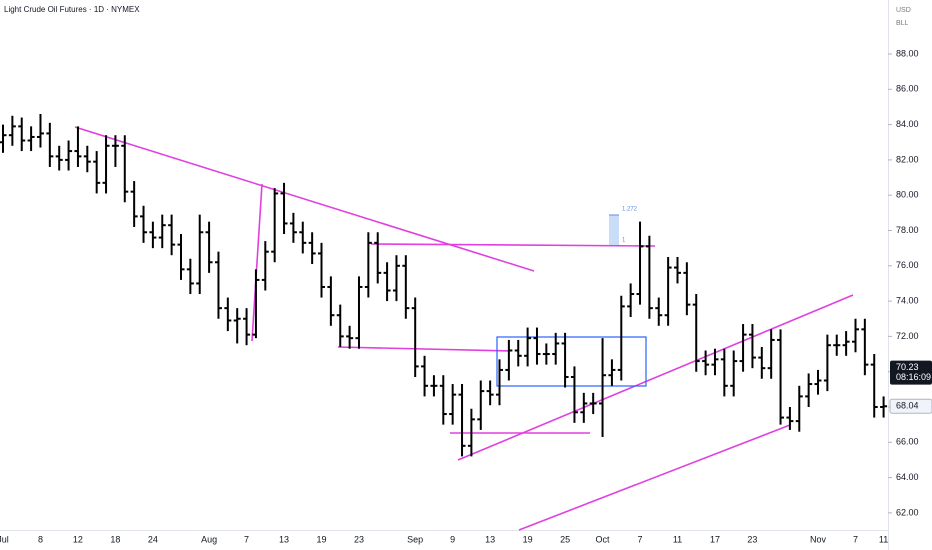 Image resolution: width=932 pixels, height=550 pixels. Describe the element at coordinates (614, 230) in the screenshot. I see `fib-box` at that location.